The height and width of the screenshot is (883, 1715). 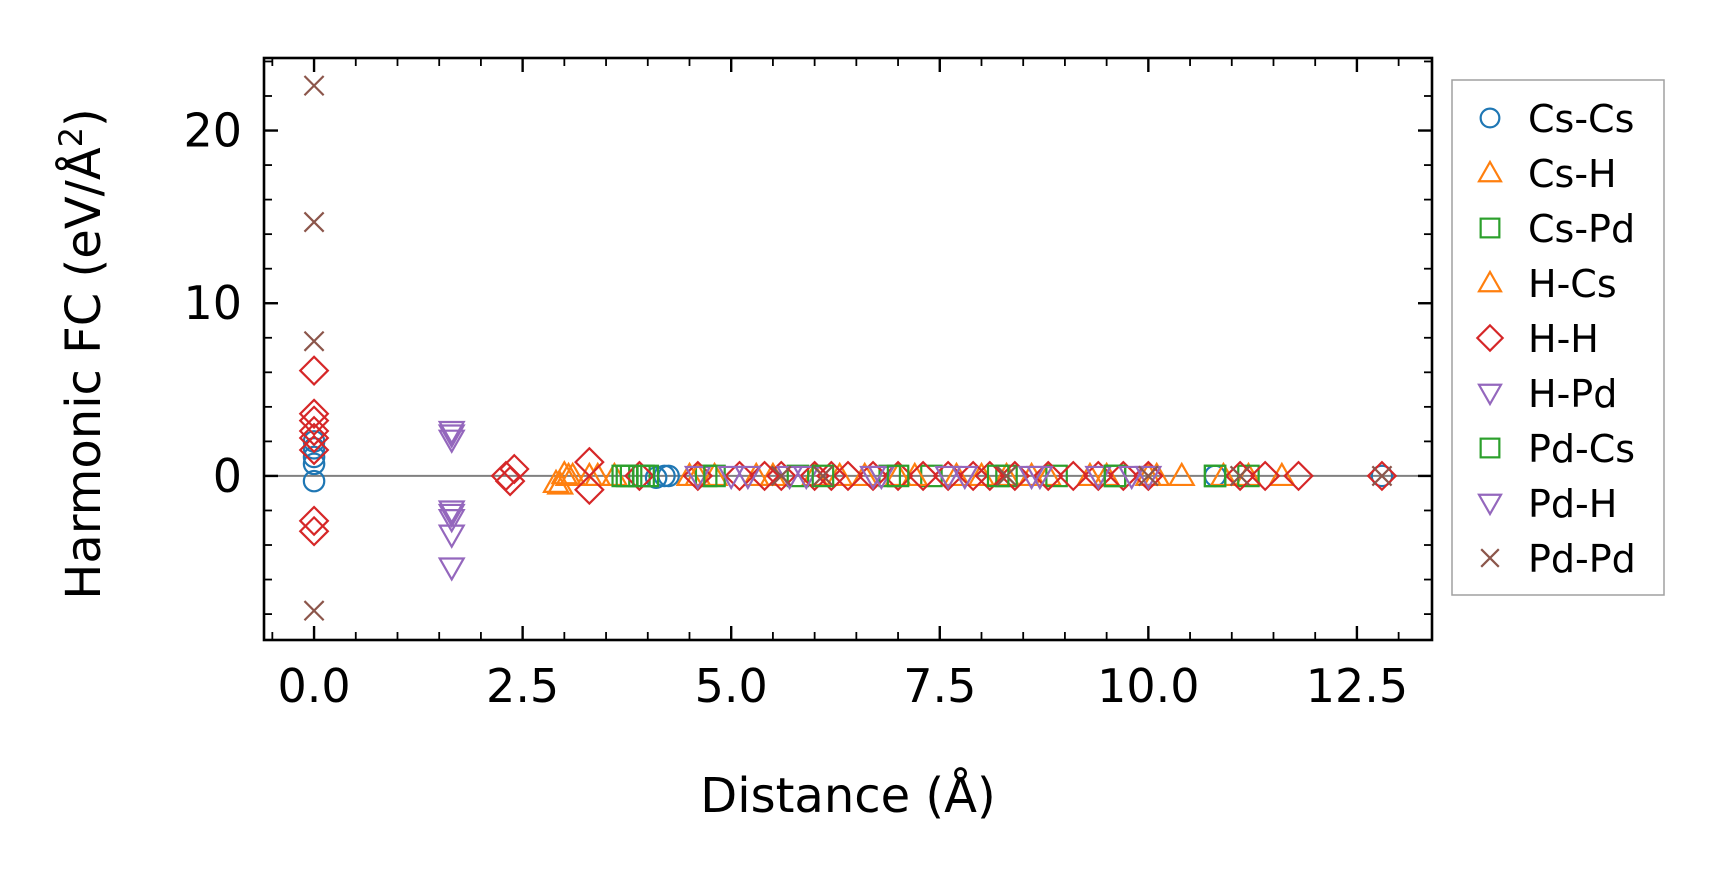 What do you see at coordinates (1490, 228) in the screenshot?
I see `legend-marker-cs-pd` at bounding box center [1490, 228].